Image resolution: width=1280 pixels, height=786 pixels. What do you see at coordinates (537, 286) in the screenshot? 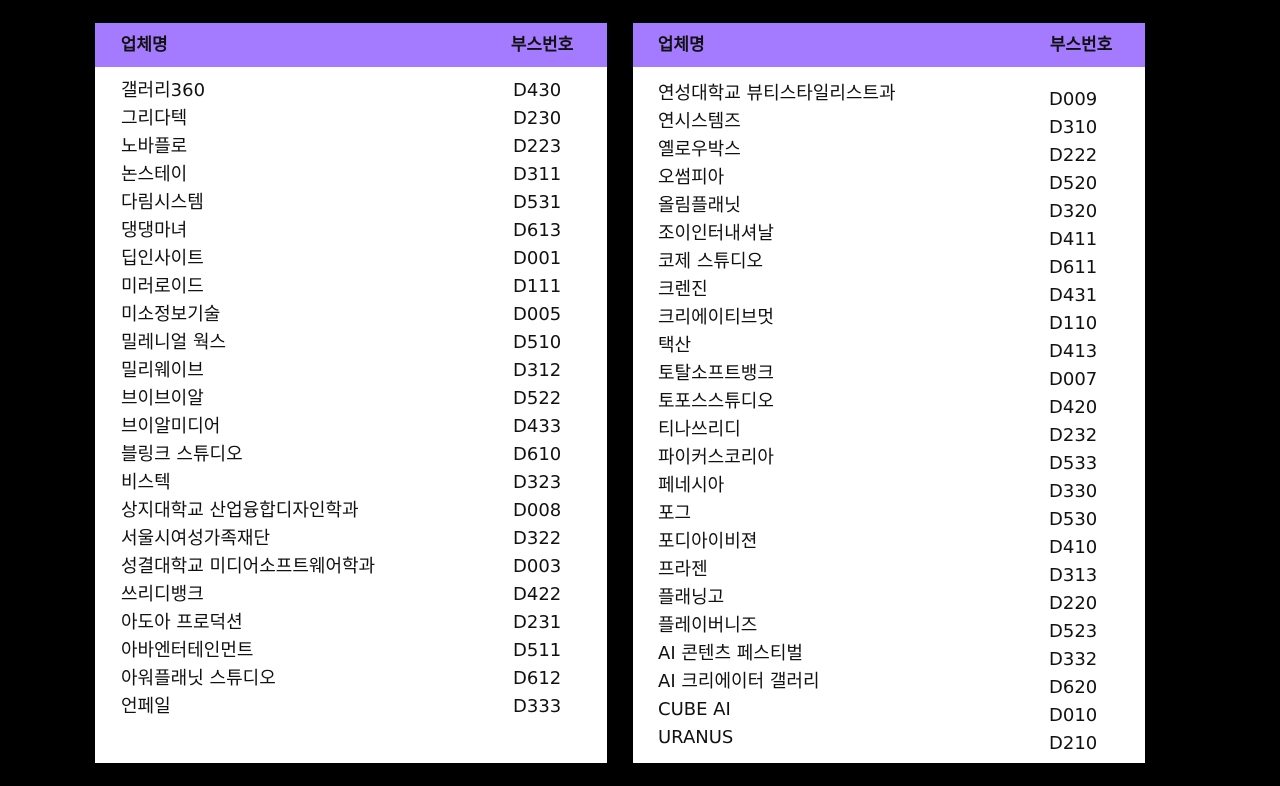
I see `booth-number: D111` at bounding box center [537, 286].